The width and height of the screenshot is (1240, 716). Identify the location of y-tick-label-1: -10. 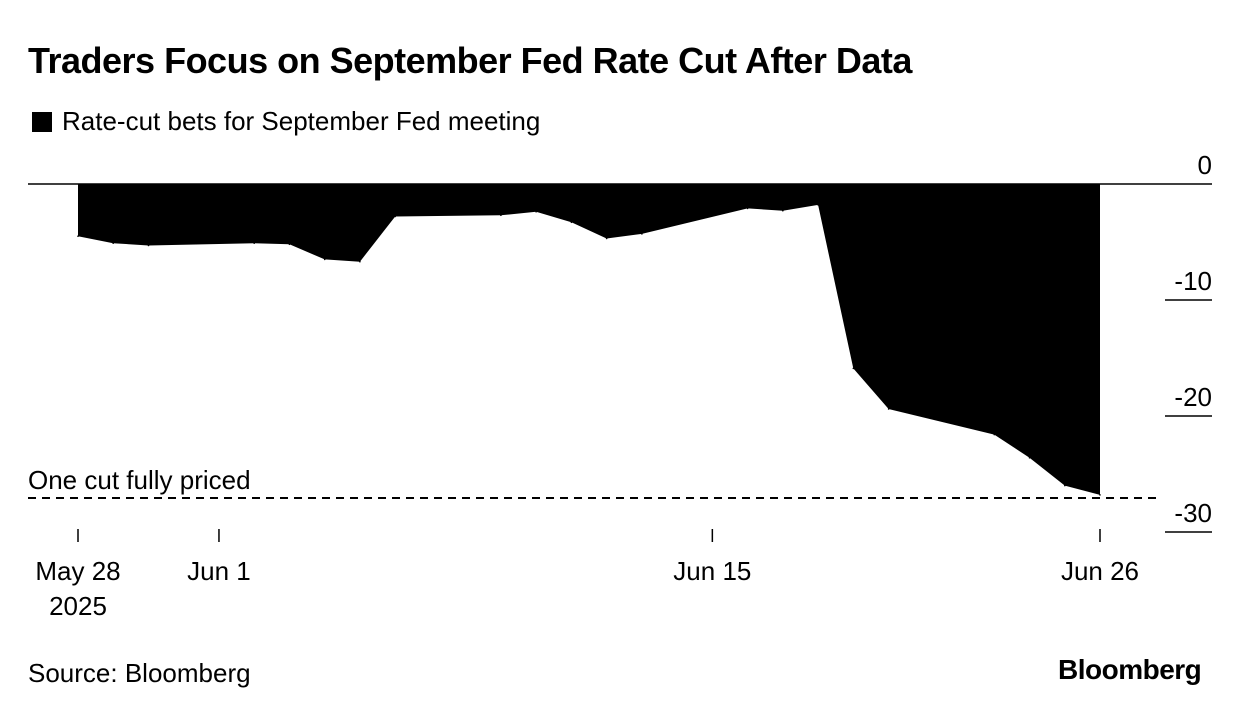
(1193, 281).